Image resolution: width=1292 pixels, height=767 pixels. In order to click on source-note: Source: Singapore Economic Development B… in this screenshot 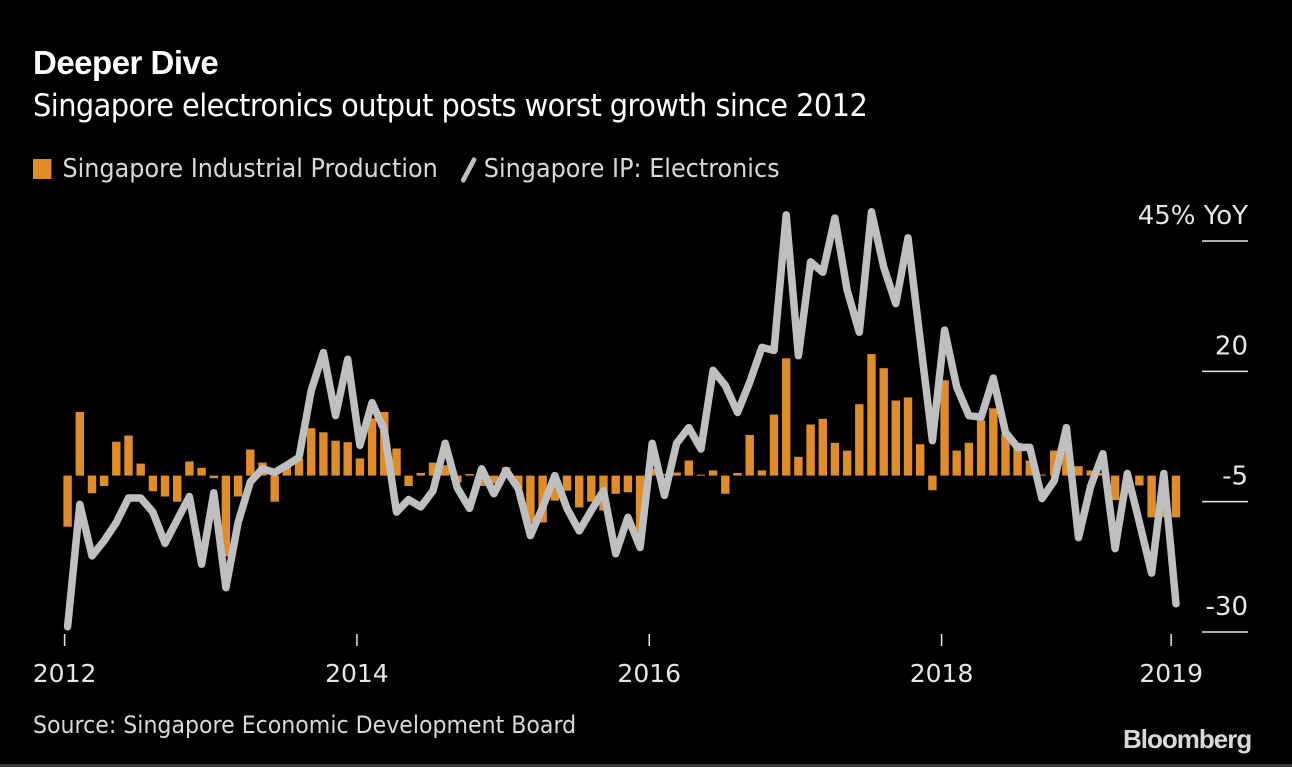, I will do `click(305, 725)`.